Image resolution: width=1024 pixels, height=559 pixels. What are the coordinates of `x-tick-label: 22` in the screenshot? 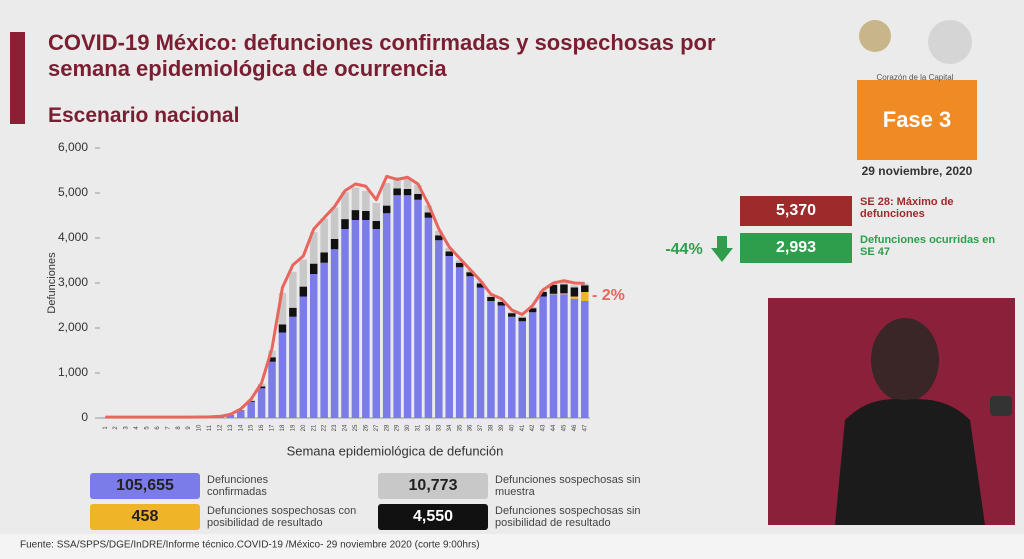 It's located at (325, 427).